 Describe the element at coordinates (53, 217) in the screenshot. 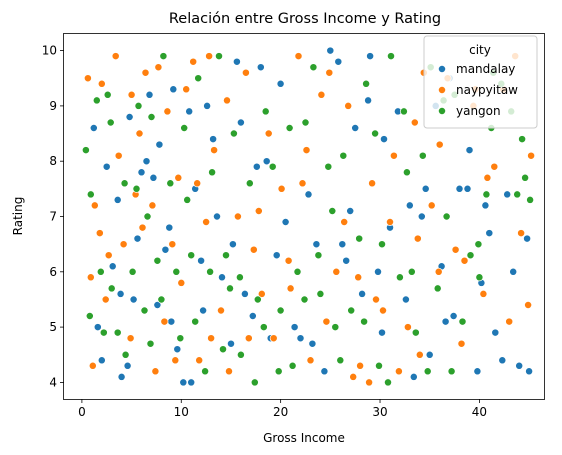

I see `y-tick-label: 7` at that location.